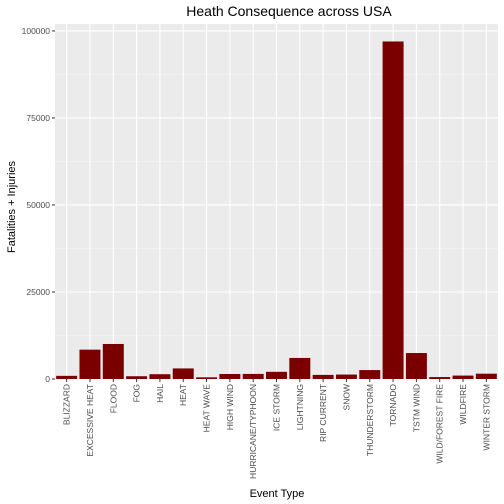  I want to click on x-tick-label: FLOOD, so click(113, 398).